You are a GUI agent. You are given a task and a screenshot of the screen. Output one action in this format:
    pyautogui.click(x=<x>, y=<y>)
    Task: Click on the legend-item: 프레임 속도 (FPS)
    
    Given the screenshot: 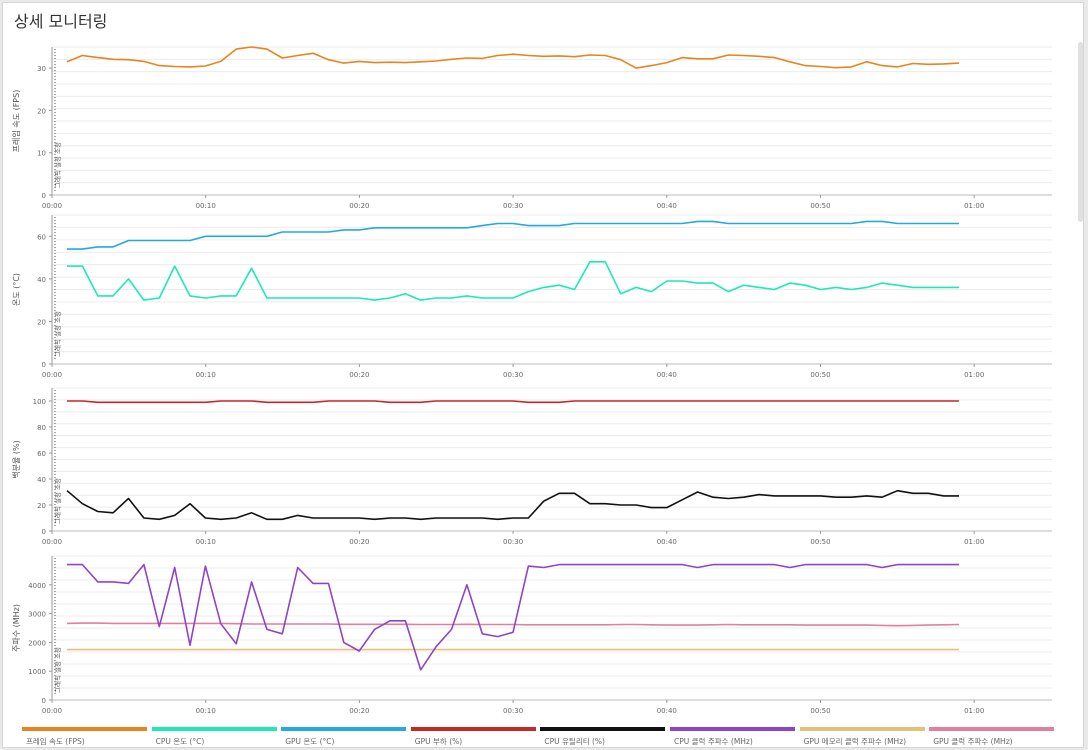 What is the action you would take?
    pyautogui.click(x=84, y=737)
    